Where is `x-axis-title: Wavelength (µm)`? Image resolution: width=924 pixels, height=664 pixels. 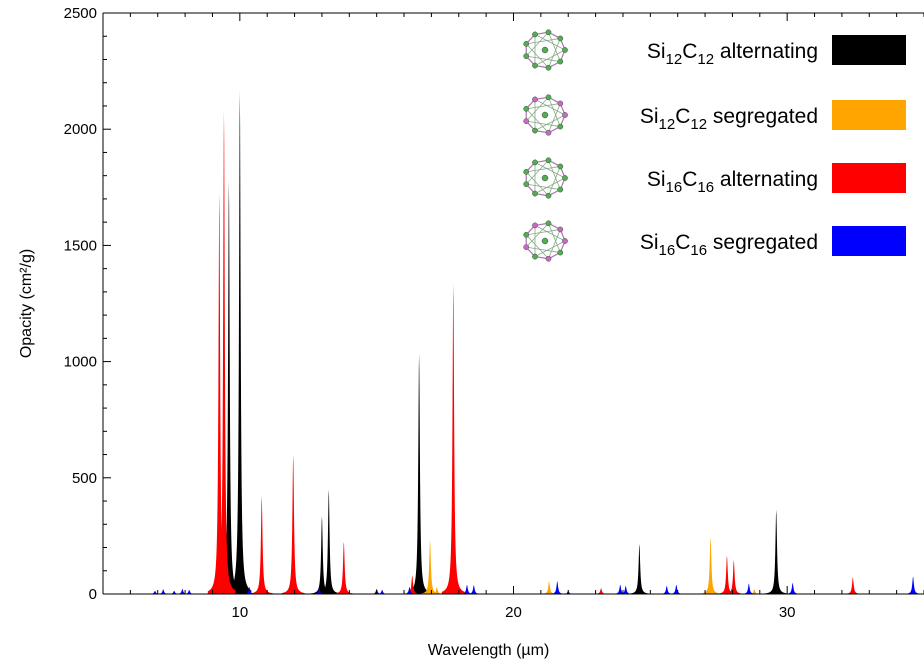 x-axis-title: Wavelength (µm) is located at coordinates (489, 650).